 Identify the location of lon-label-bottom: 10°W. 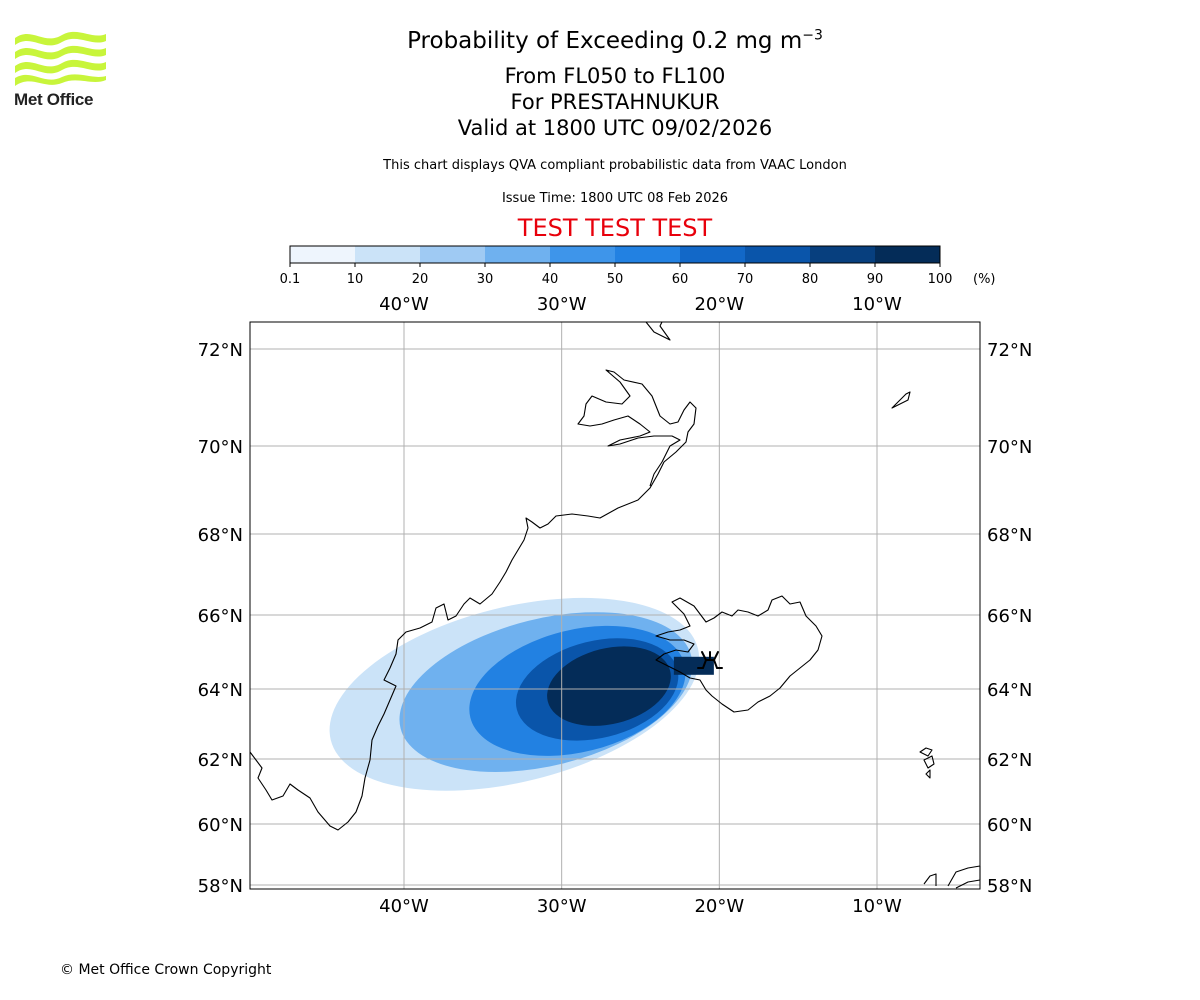
(877, 906).